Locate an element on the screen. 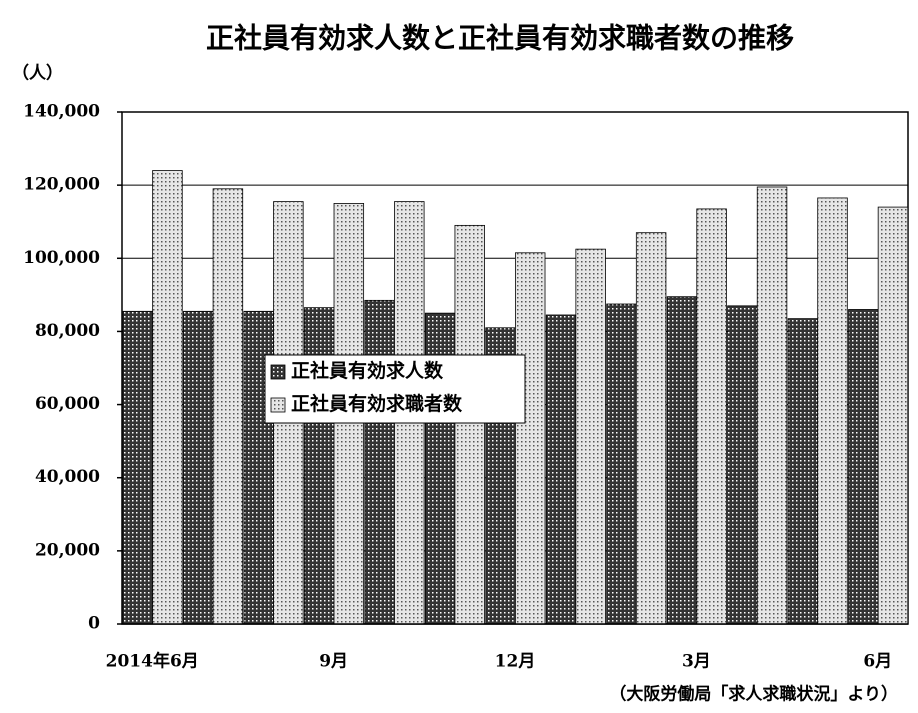 Image resolution: width=918 pixels, height=713 pixels. y-unit: （人） is located at coordinates (37, 73).